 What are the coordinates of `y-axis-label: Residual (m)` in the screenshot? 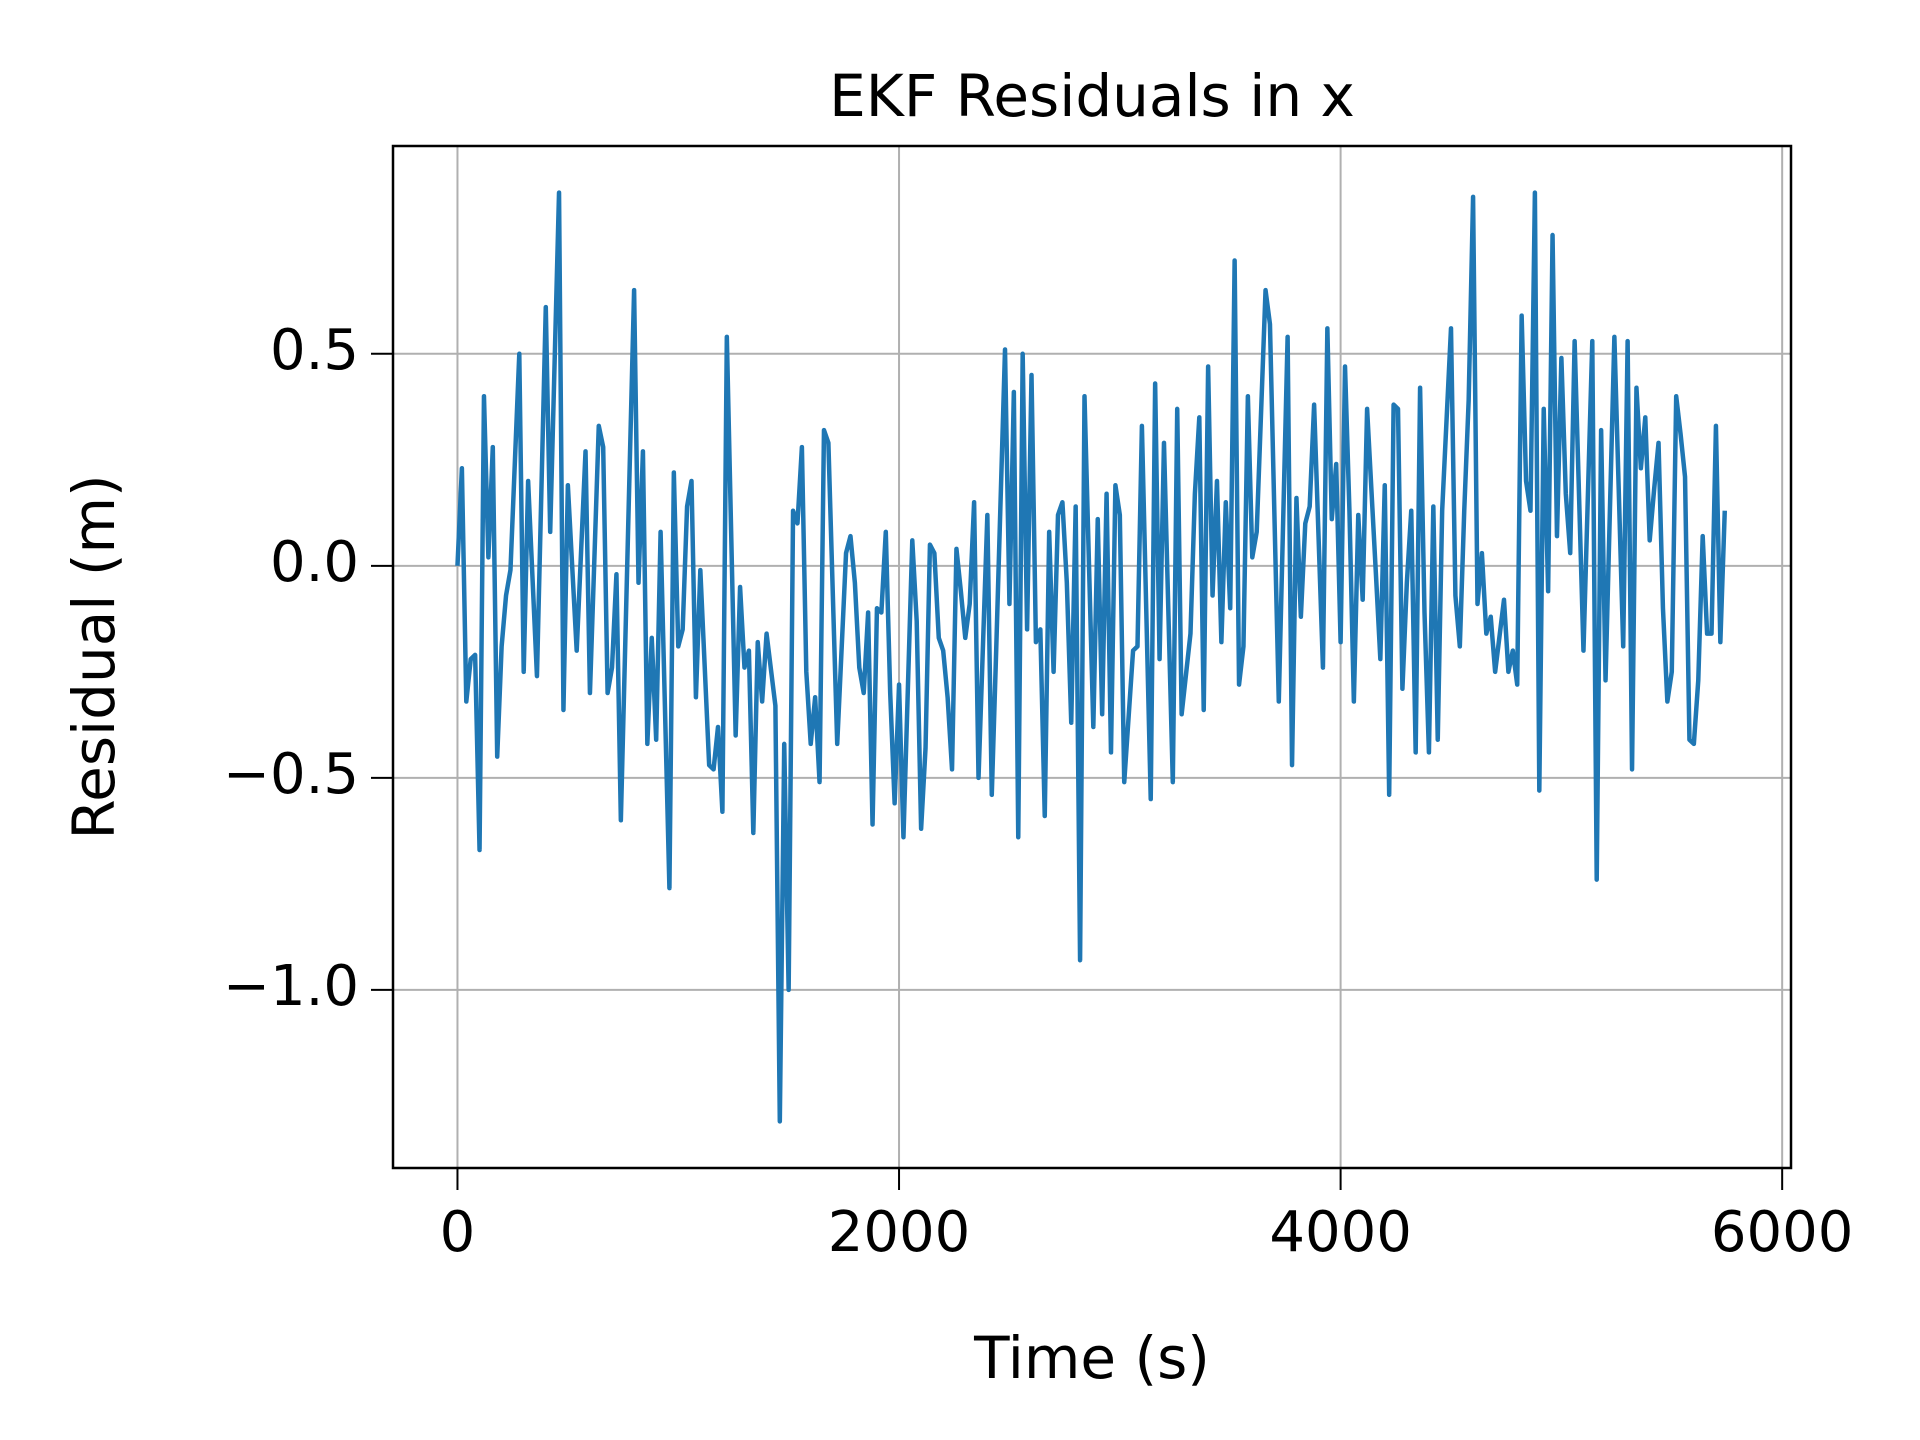 It's located at (94, 656).